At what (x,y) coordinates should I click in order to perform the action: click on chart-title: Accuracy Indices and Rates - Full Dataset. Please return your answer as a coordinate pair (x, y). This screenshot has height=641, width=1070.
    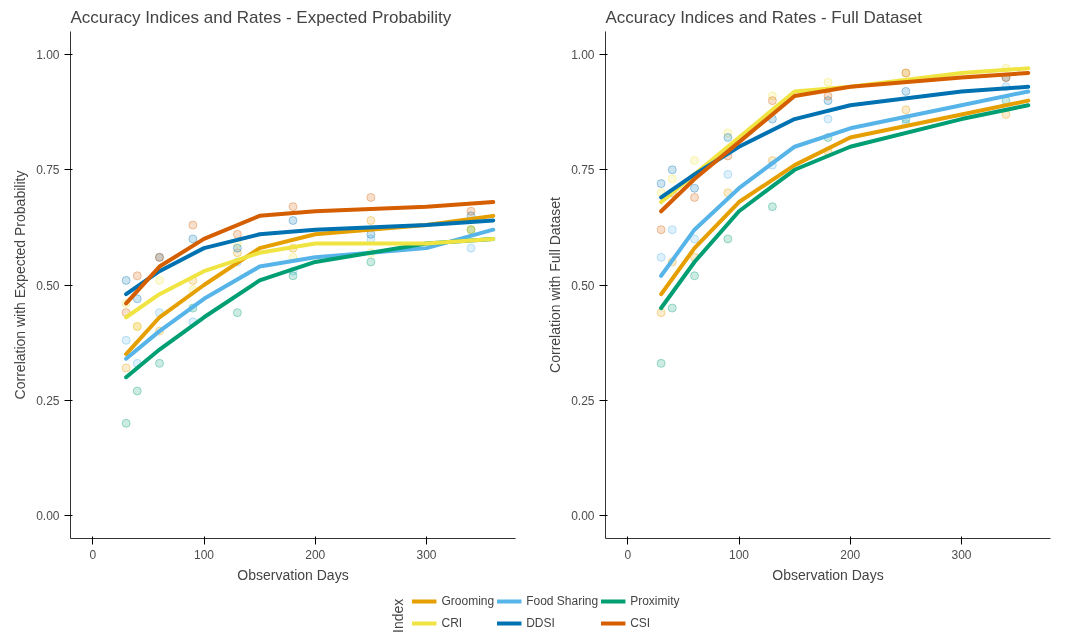
    Looking at the image, I should click on (764, 17).